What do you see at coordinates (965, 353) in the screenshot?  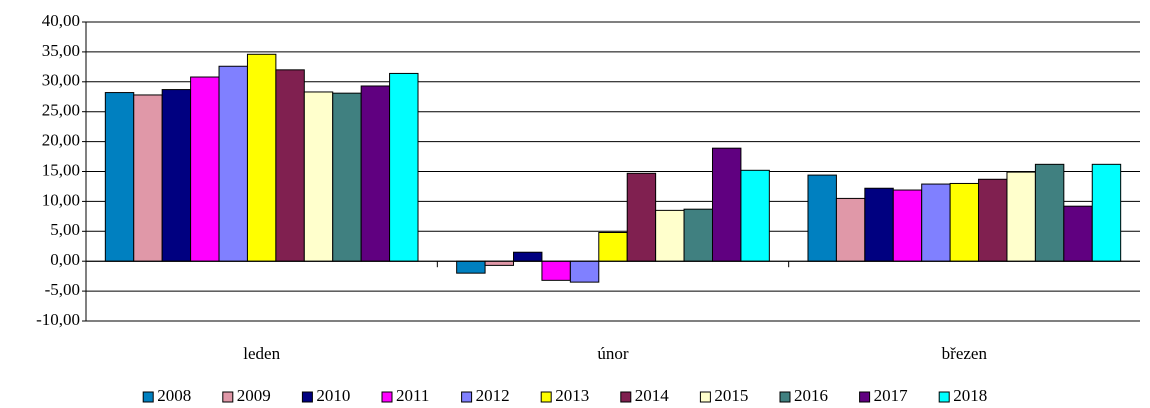 I see `x-tick-label: březen` at bounding box center [965, 353].